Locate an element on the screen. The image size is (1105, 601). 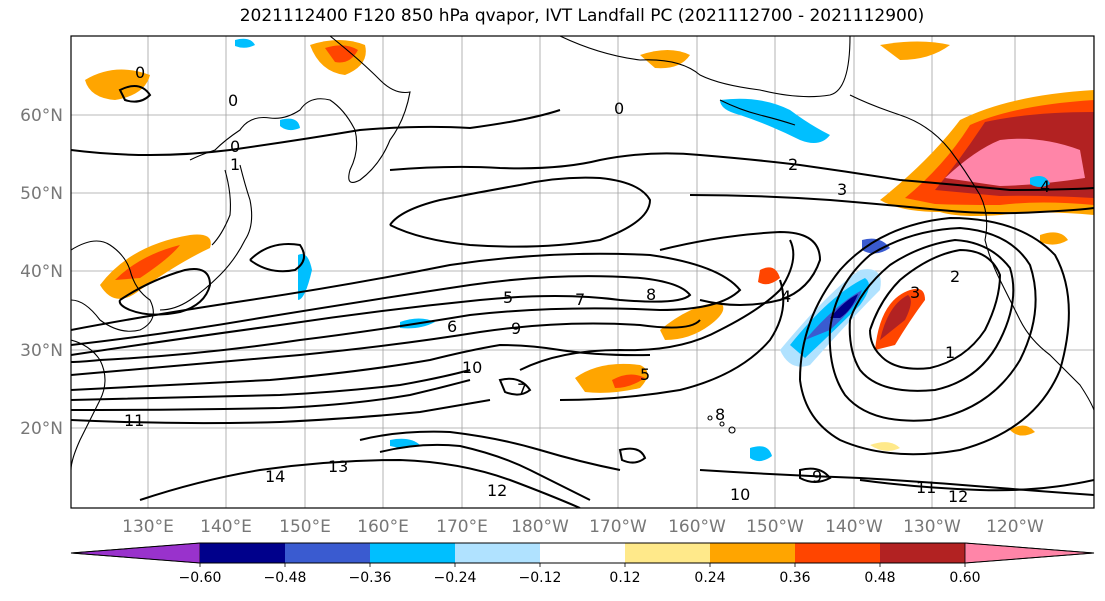
longitude-label: 130°E is located at coordinates (148, 527).